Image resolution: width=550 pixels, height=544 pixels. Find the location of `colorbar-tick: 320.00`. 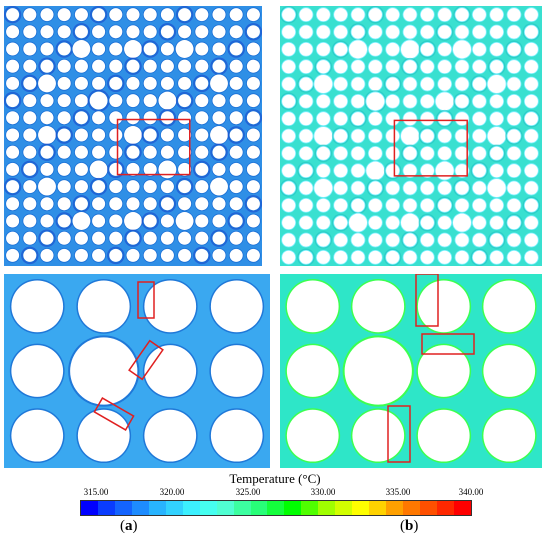

colorbar-tick: 320.00 is located at coordinates (172, 492).